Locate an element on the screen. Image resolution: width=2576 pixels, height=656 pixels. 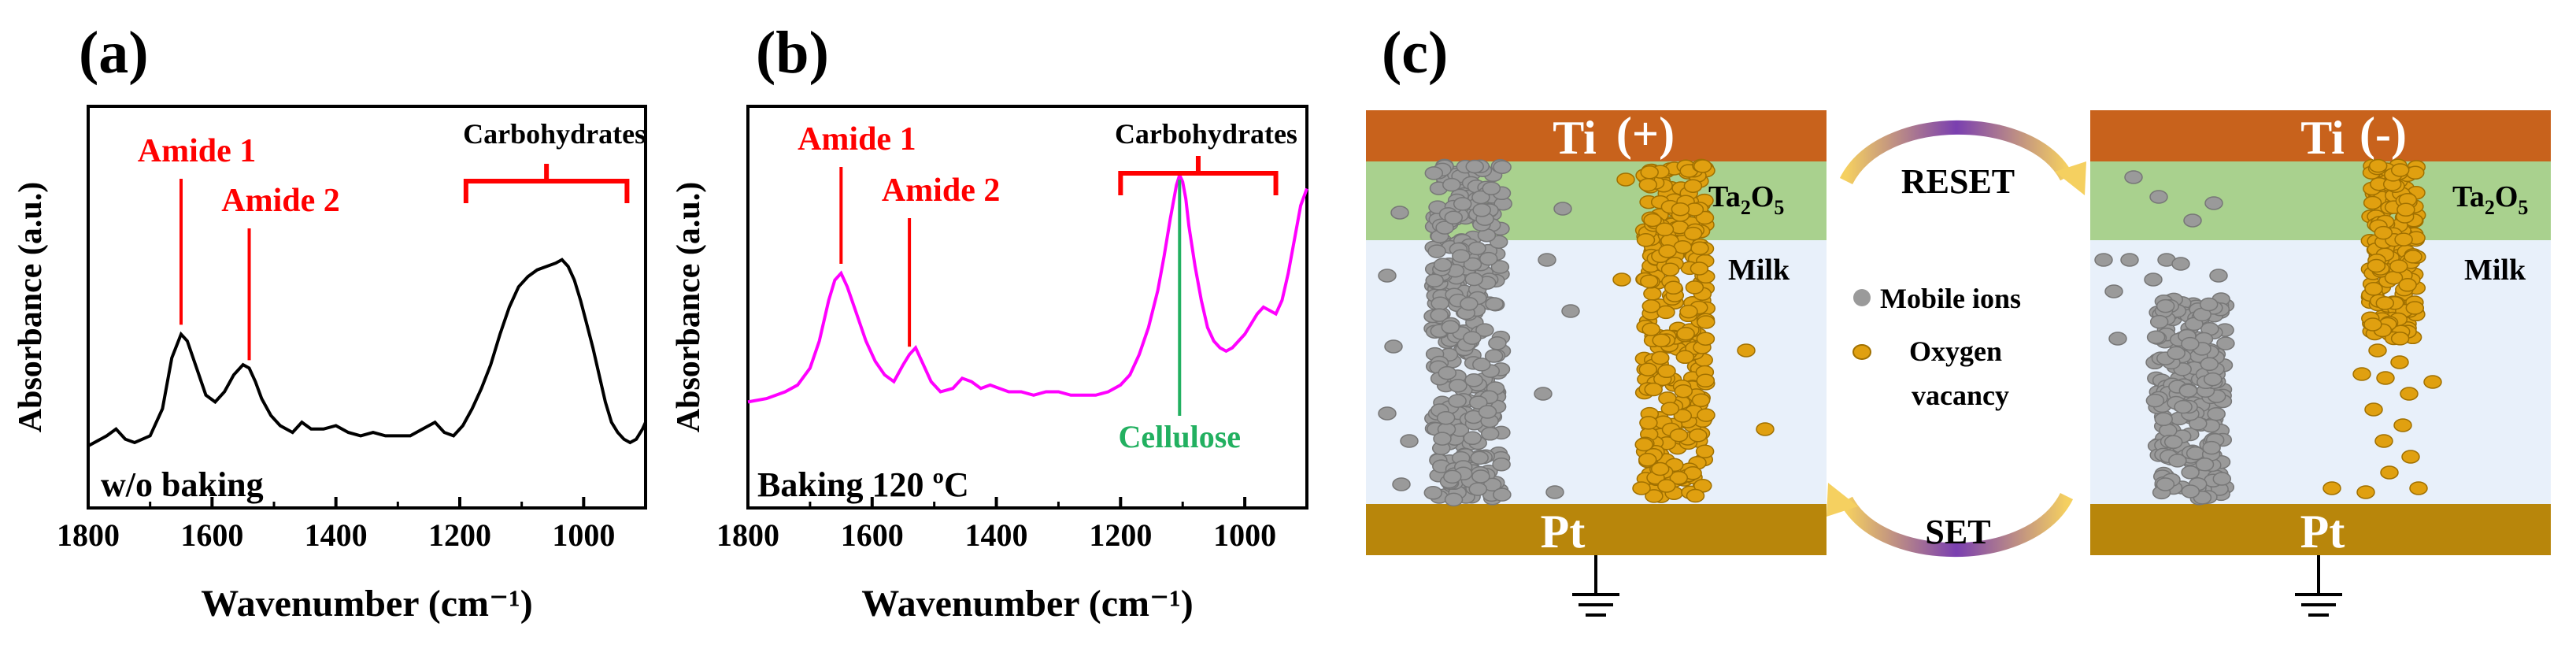
set-arrowhead is located at coordinates (1842, 500).